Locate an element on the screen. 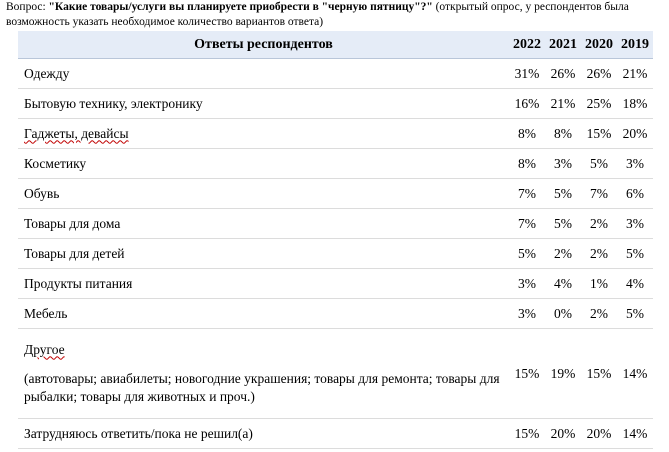 This screenshot has height=452, width=669. cell-2020: 25% is located at coordinates (599, 103).